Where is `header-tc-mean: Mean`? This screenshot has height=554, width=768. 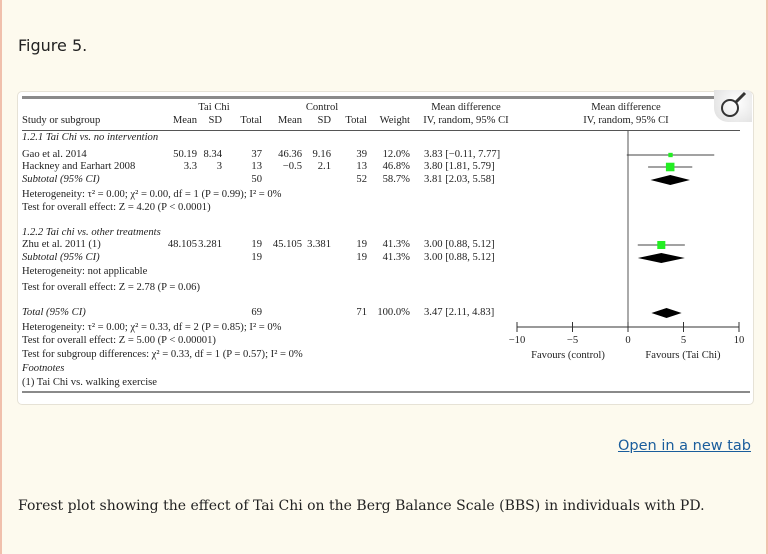 header-tc-mean: Mean is located at coordinates (184, 120).